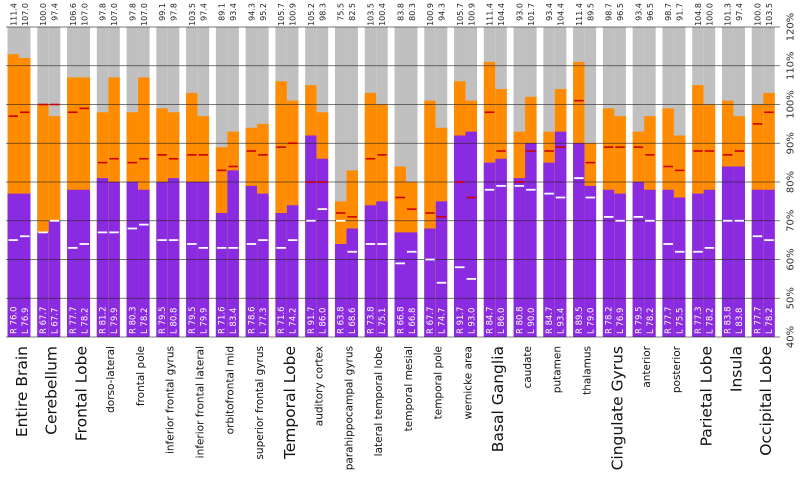 The height and width of the screenshot is (488, 800). I want to click on bottom-value-r: R 89.5, so click(580, 320).